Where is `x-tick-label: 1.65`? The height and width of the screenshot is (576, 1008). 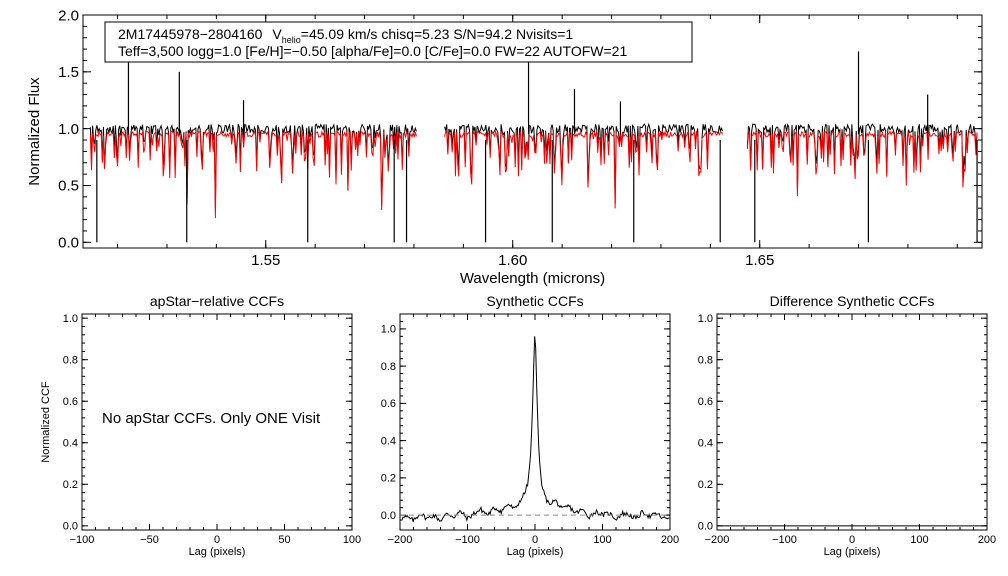
x-tick-label: 1.65 is located at coordinates (759, 260).